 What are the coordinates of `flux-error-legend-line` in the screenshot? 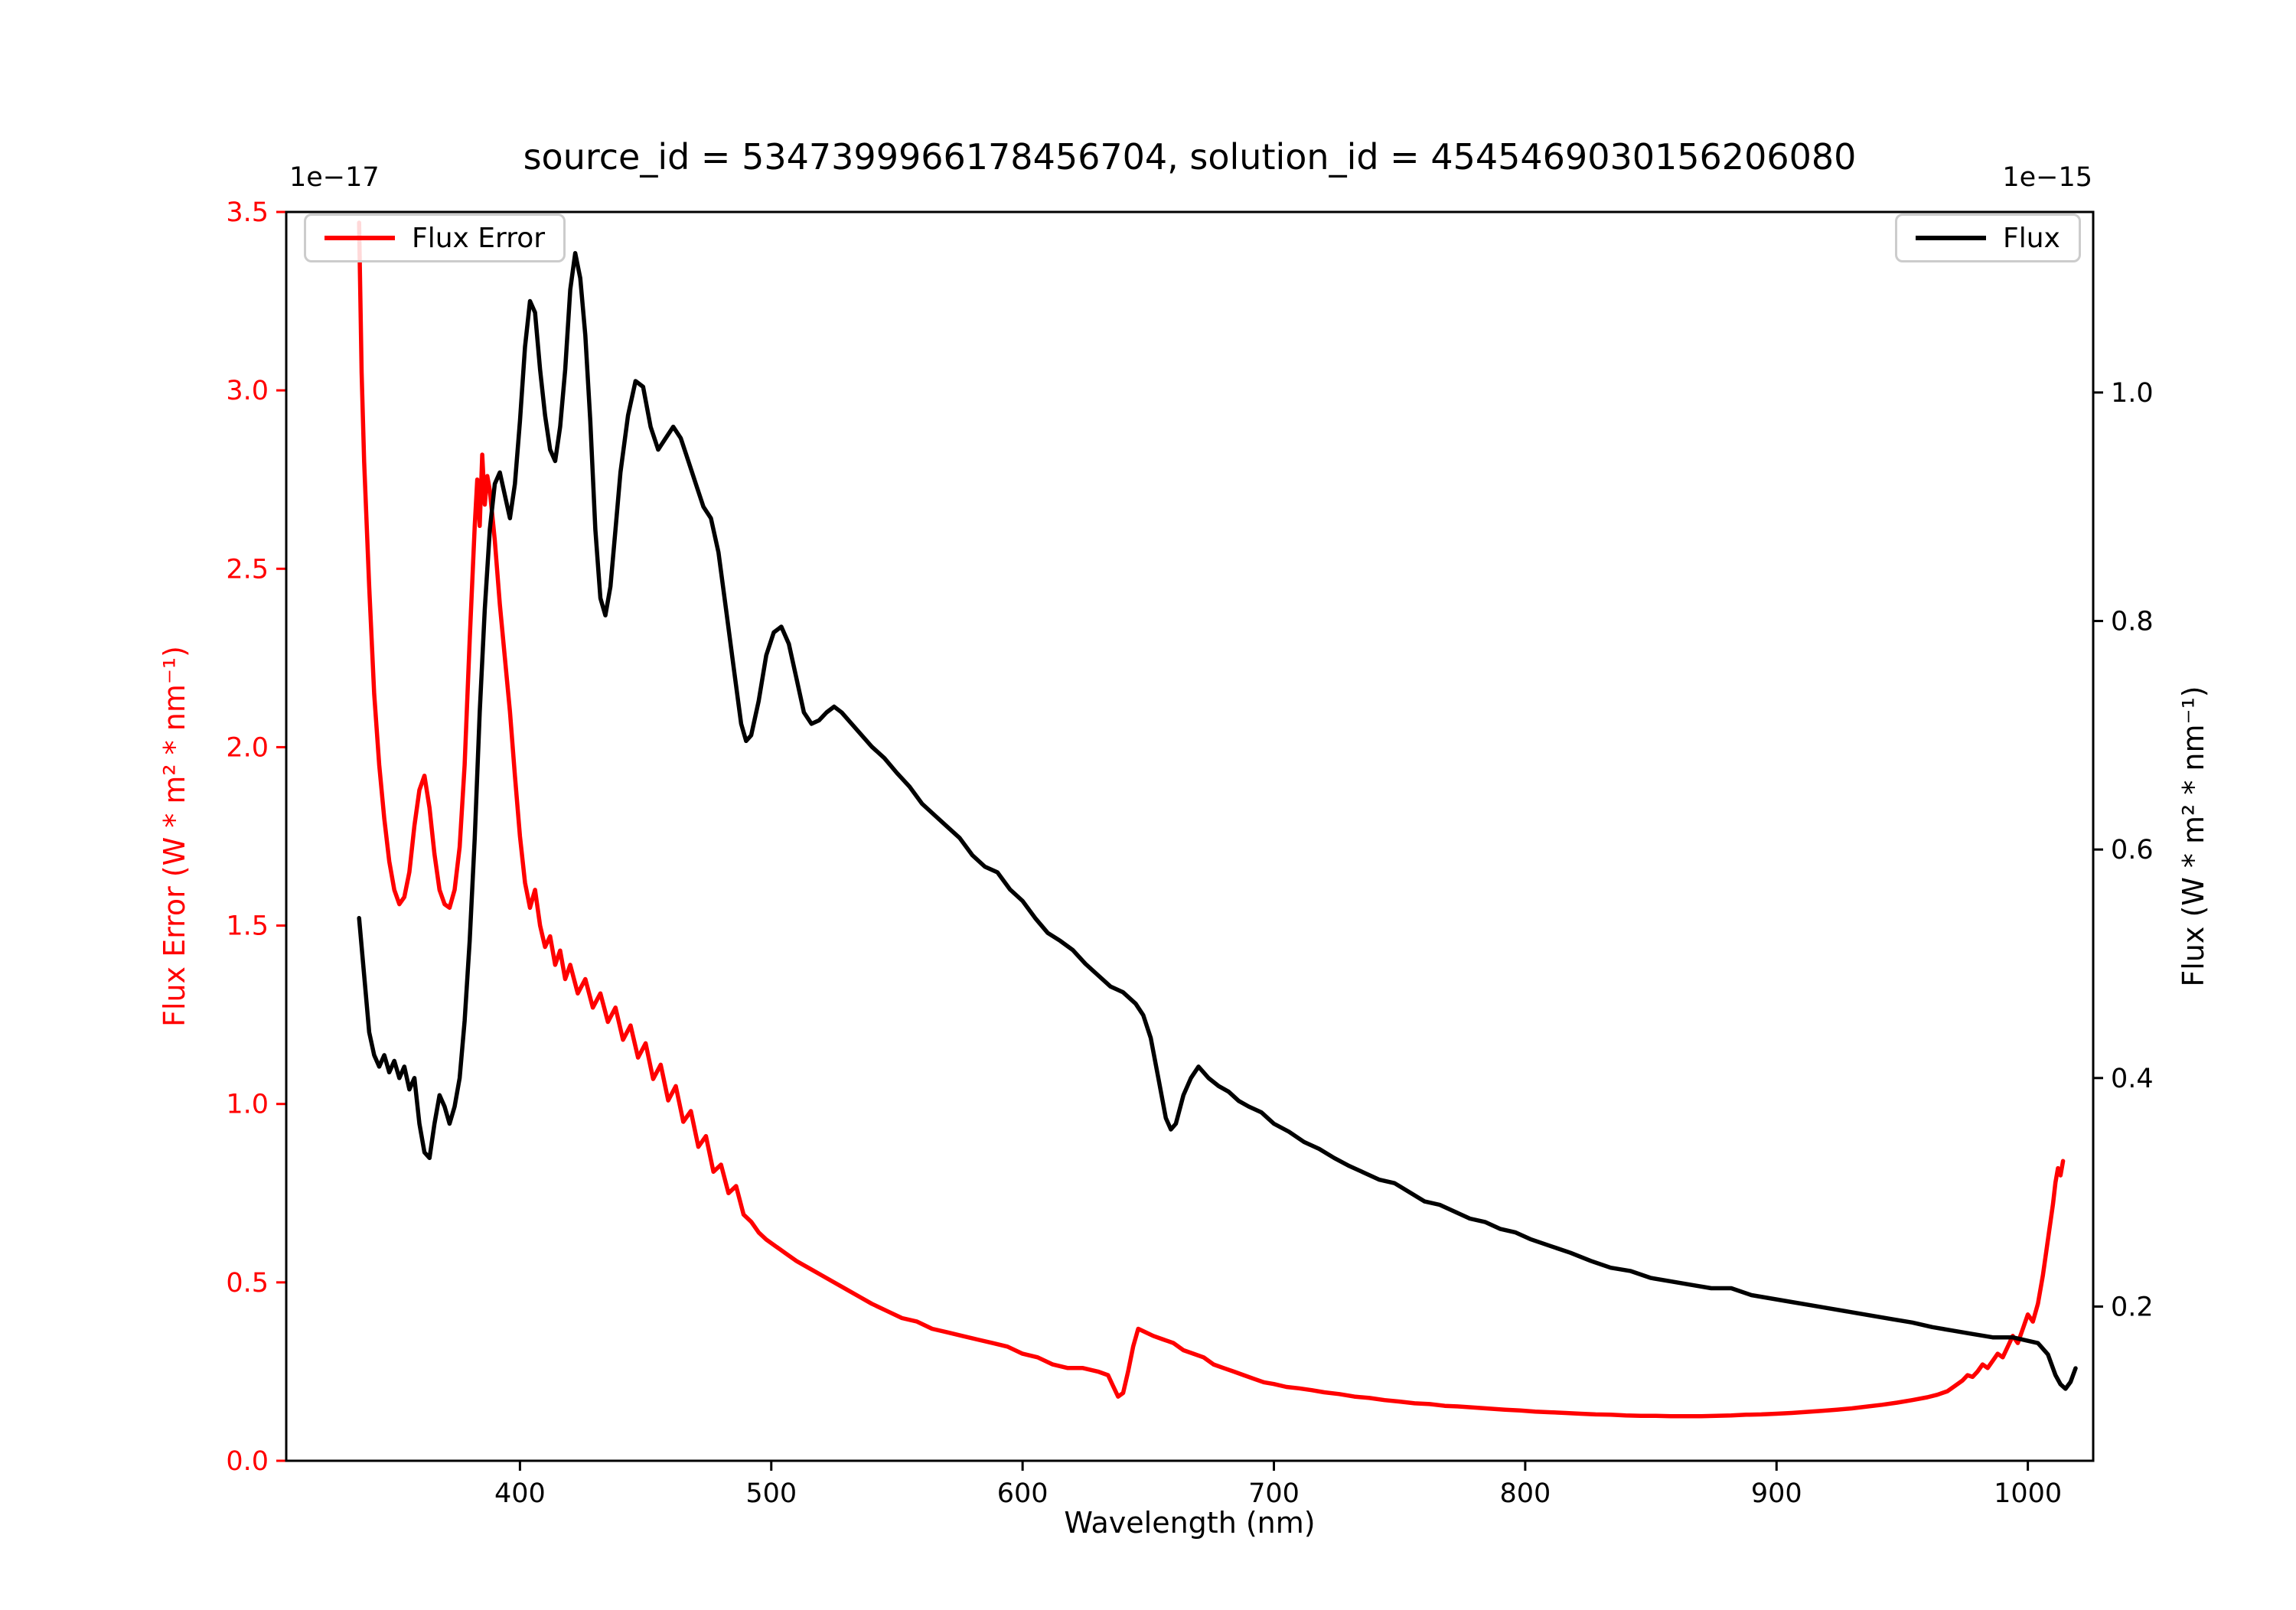 It's located at (360, 238).